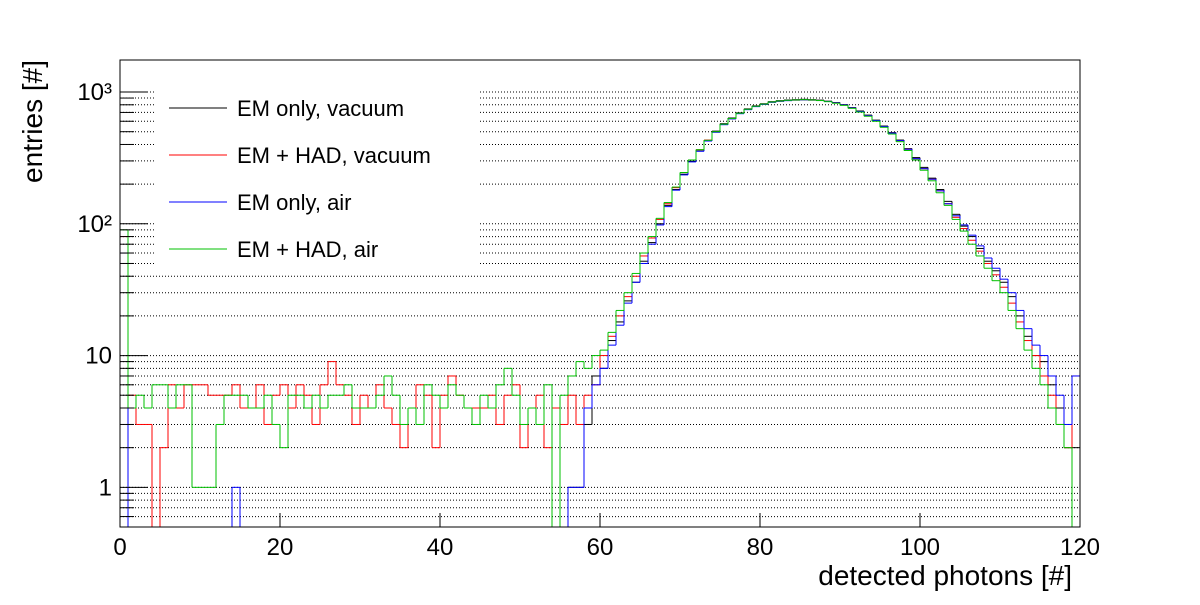  I want to click on x-tick-label: 120, so click(1080, 547).